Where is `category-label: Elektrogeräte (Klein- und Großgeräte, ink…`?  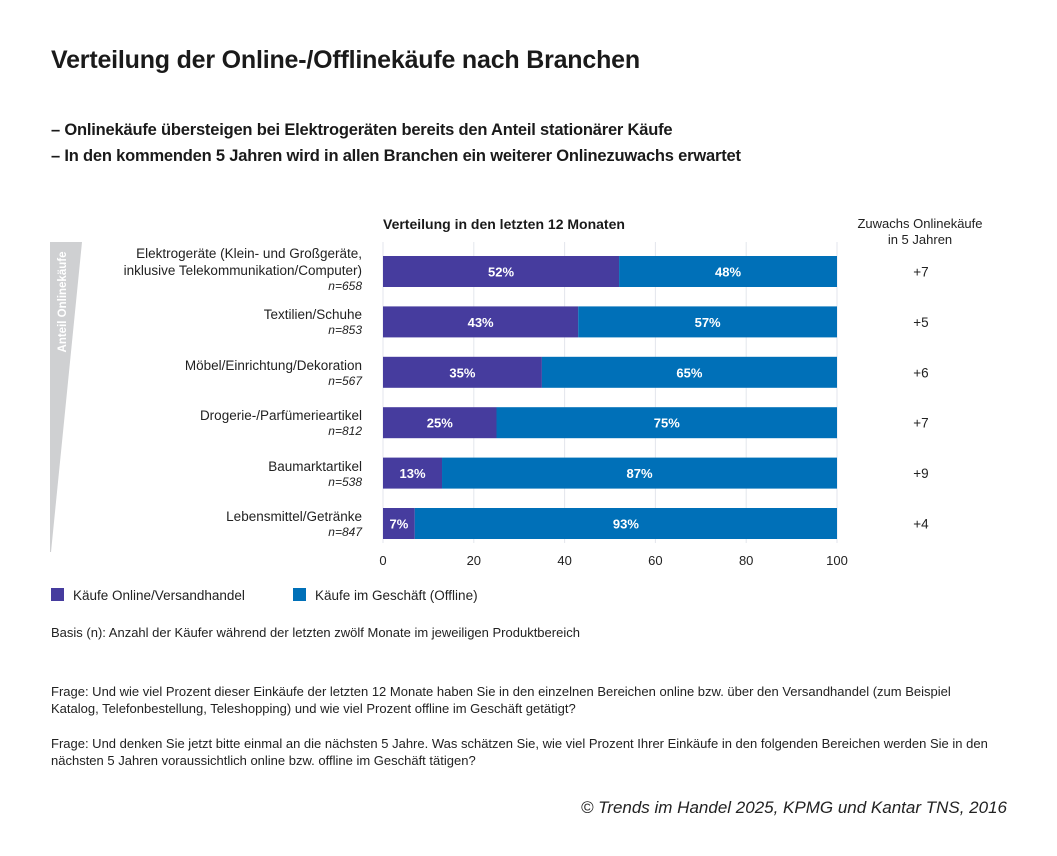
category-label: Elektrogeräte (Klein- und Großgeräte, ink… is located at coordinates (243, 269).